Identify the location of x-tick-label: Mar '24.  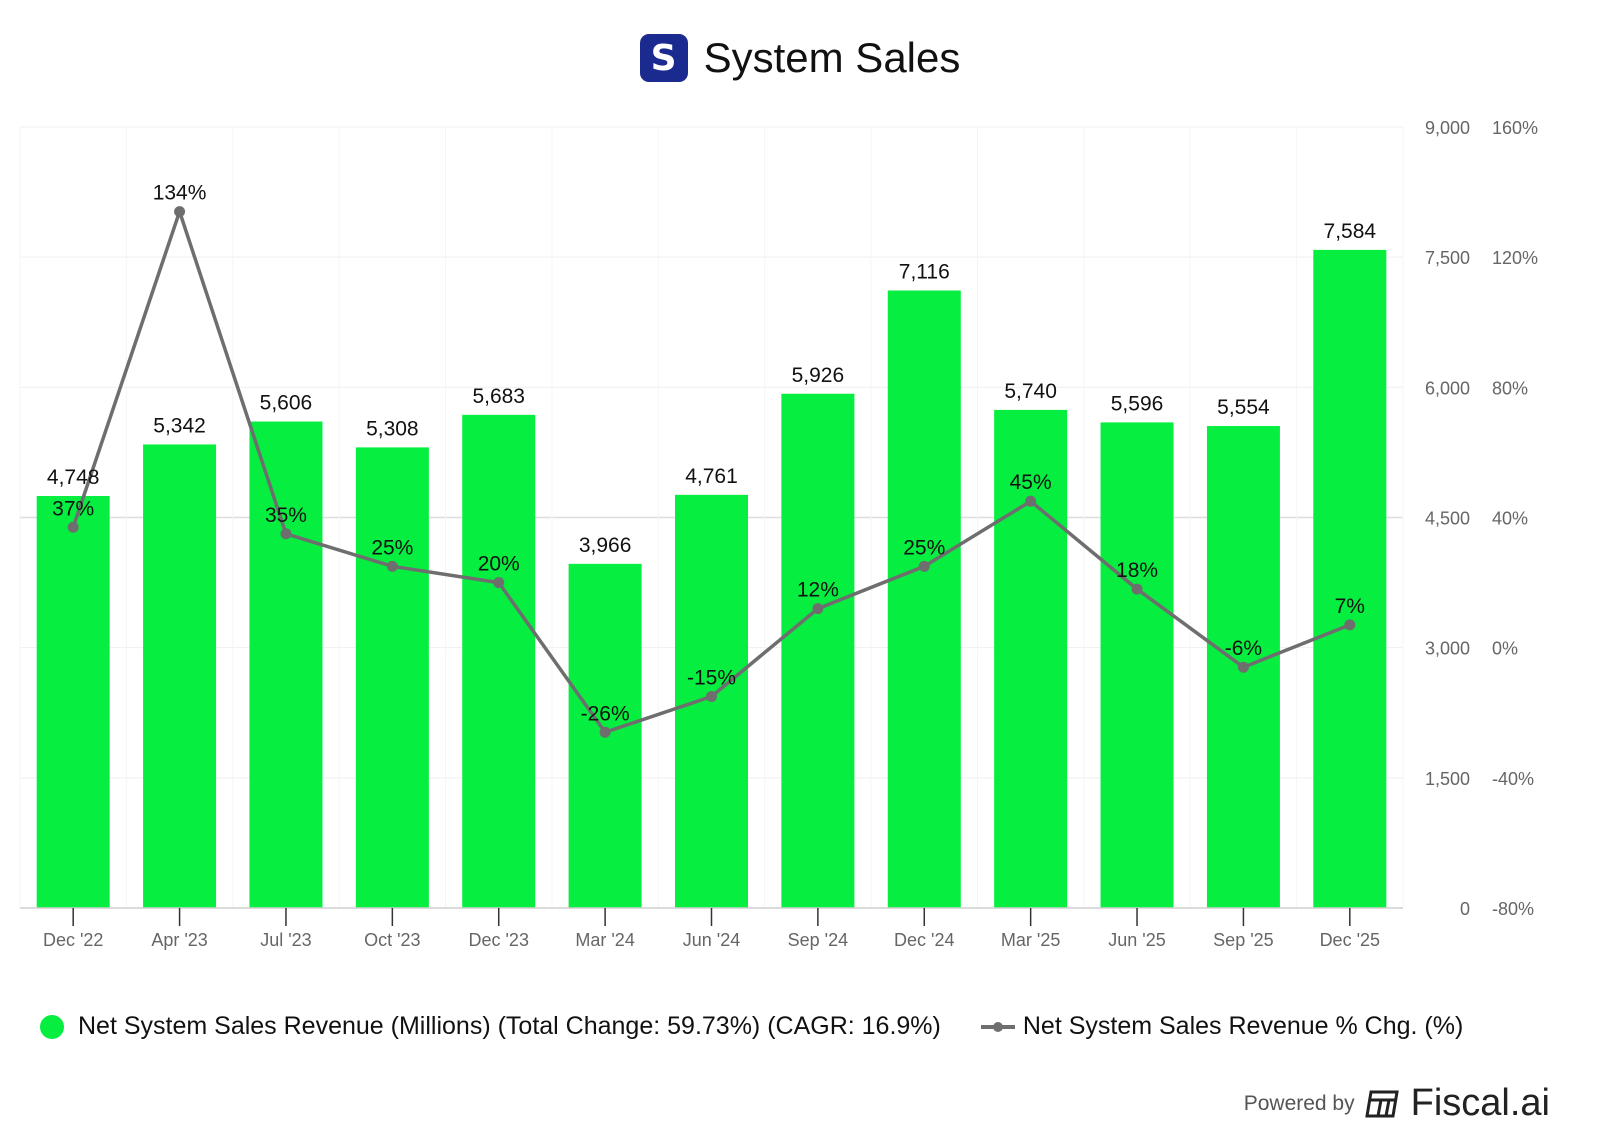
(604, 940).